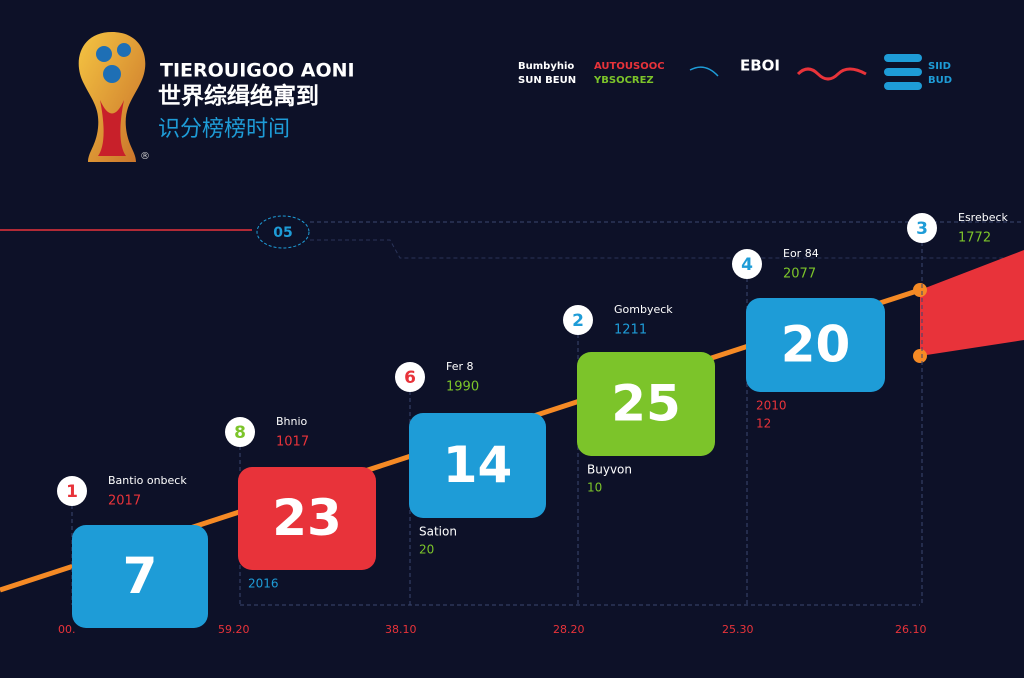 This screenshot has height=678, width=1024. Describe the element at coordinates (438, 532) in the screenshot. I see `below-label: Sation` at that location.